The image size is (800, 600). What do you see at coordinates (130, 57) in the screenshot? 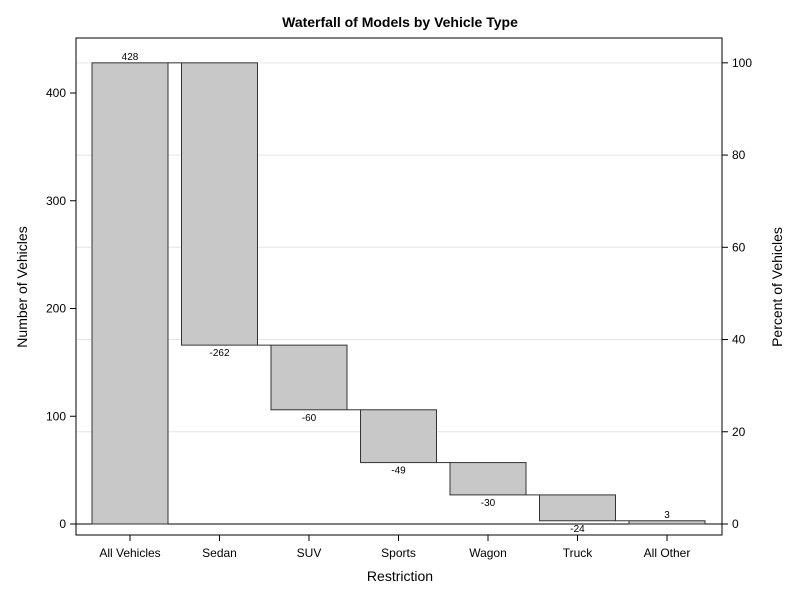
I see `data-label: 428` at bounding box center [130, 57].